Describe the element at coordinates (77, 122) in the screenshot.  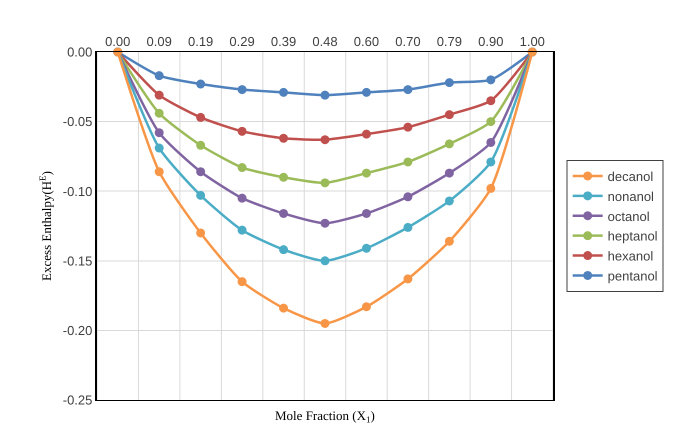
I see `y-tick-label: -0.05` at that location.